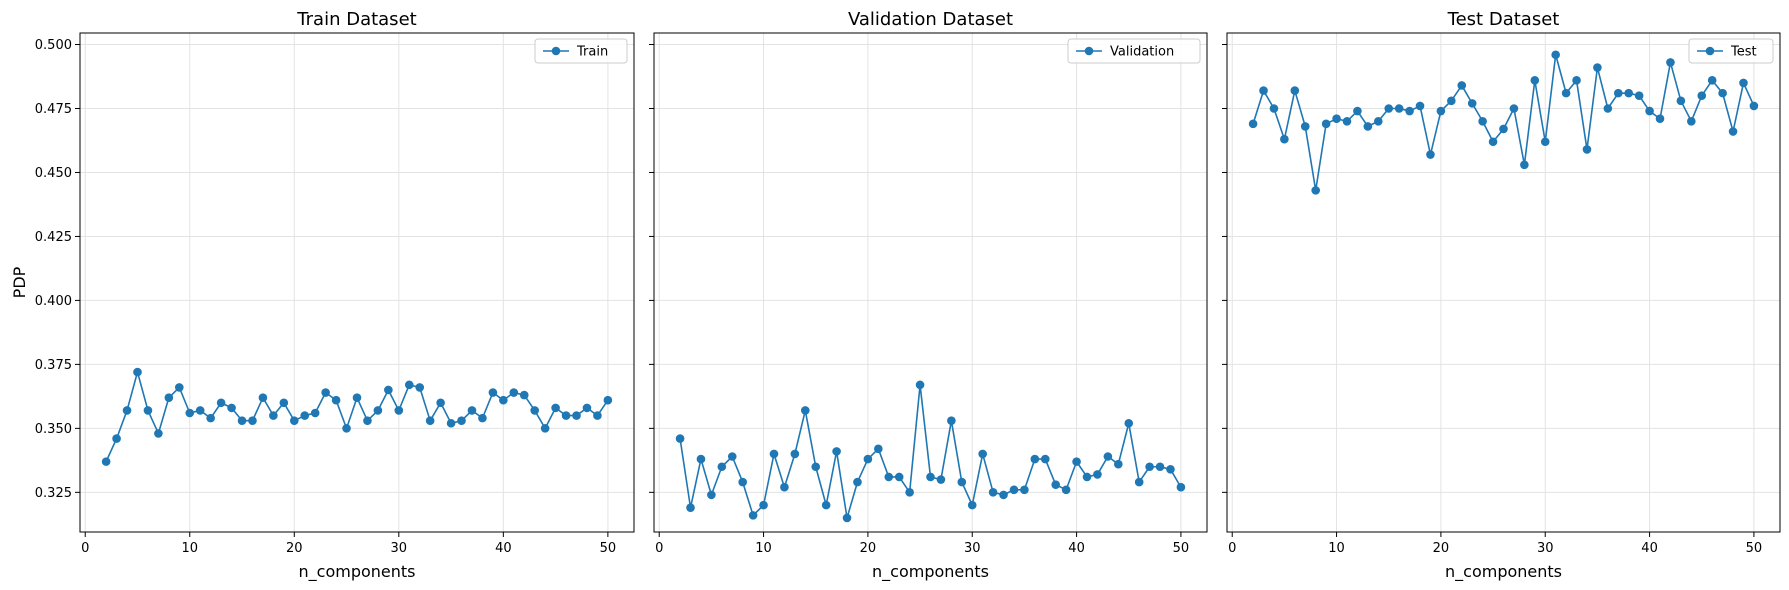 This screenshot has width=1789, height=590. Describe the element at coordinates (1142, 52) in the screenshot. I see `legend-label: Validation` at that location.